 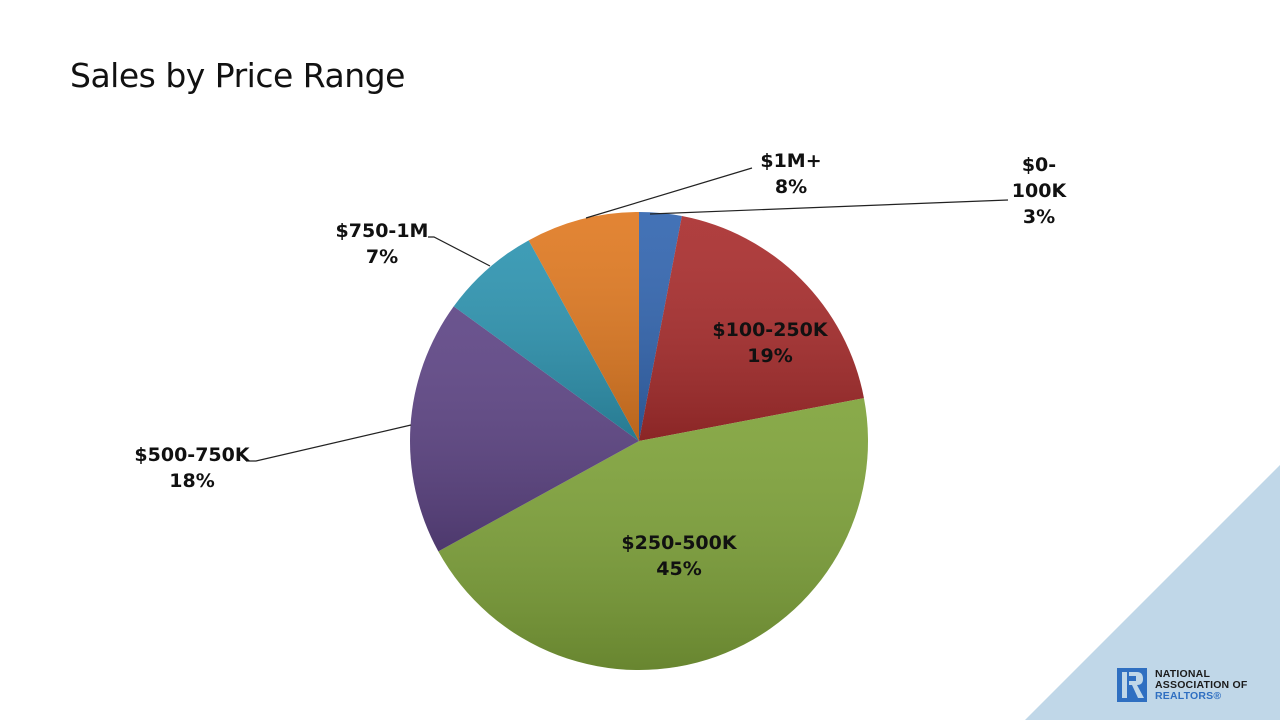 I want to click on leader-line-500-750k, so click(x=329, y=443).